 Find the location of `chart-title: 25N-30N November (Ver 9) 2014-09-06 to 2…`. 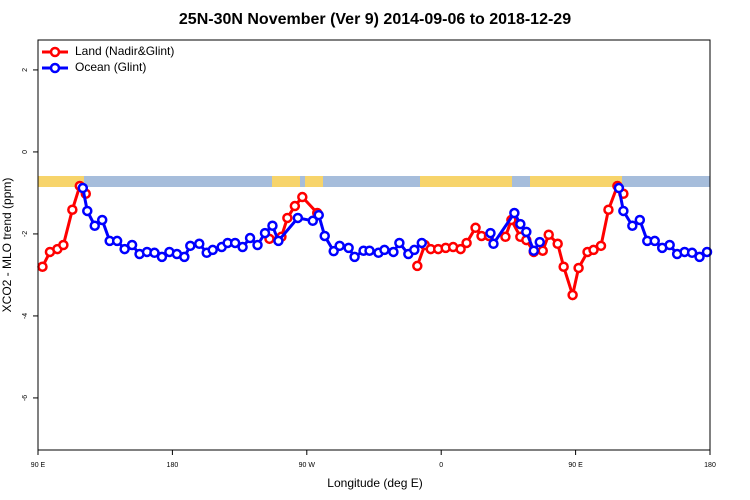

chart-title: 25N-30N November (Ver 9) 2014-09-06 to 2… is located at coordinates (375, 19).